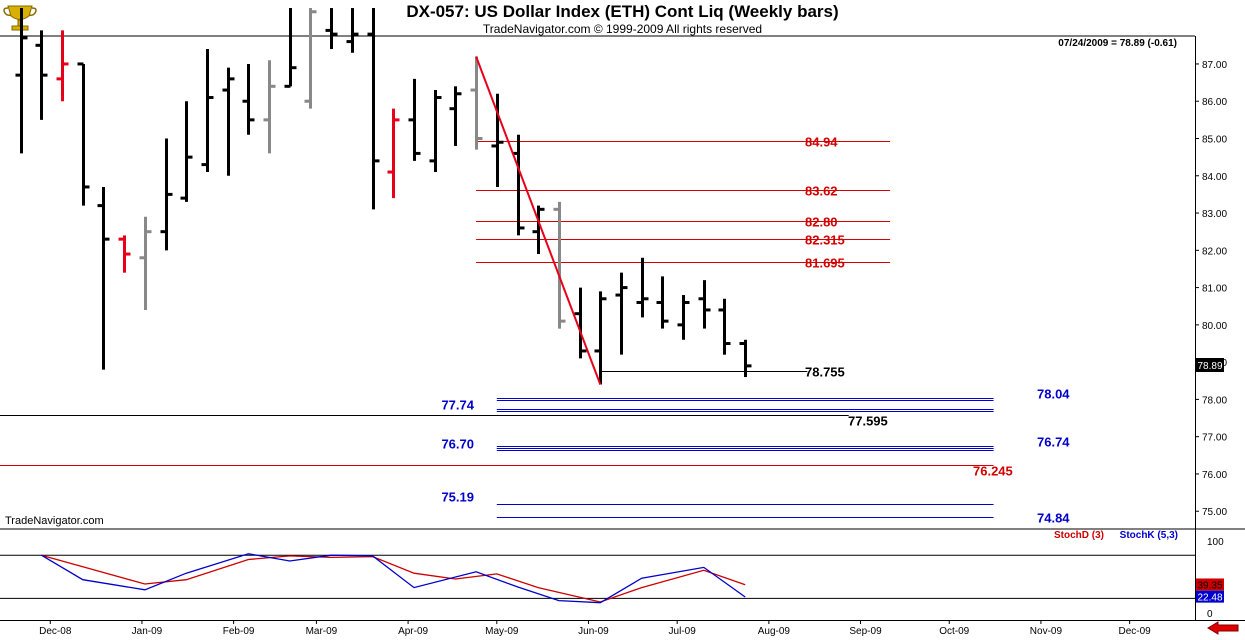  What do you see at coordinates (1214, 214) in the screenshot?
I see `price-tick-label: 83.00` at bounding box center [1214, 214].